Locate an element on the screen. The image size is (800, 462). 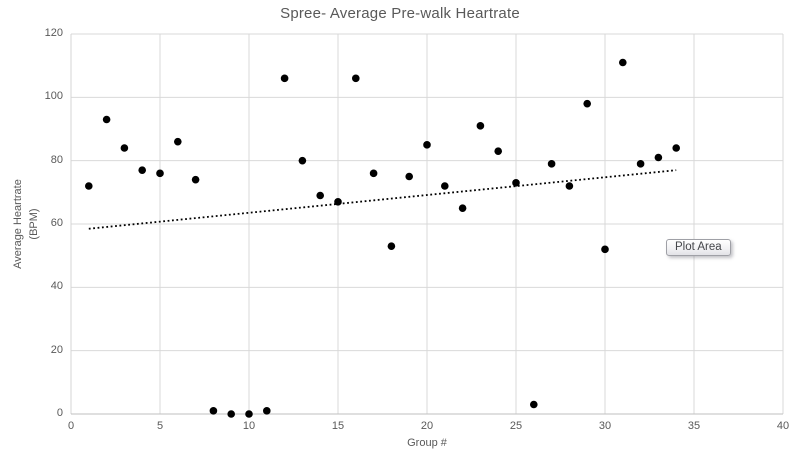
x-axis-tick-label: 5 is located at coordinates (160, 426).